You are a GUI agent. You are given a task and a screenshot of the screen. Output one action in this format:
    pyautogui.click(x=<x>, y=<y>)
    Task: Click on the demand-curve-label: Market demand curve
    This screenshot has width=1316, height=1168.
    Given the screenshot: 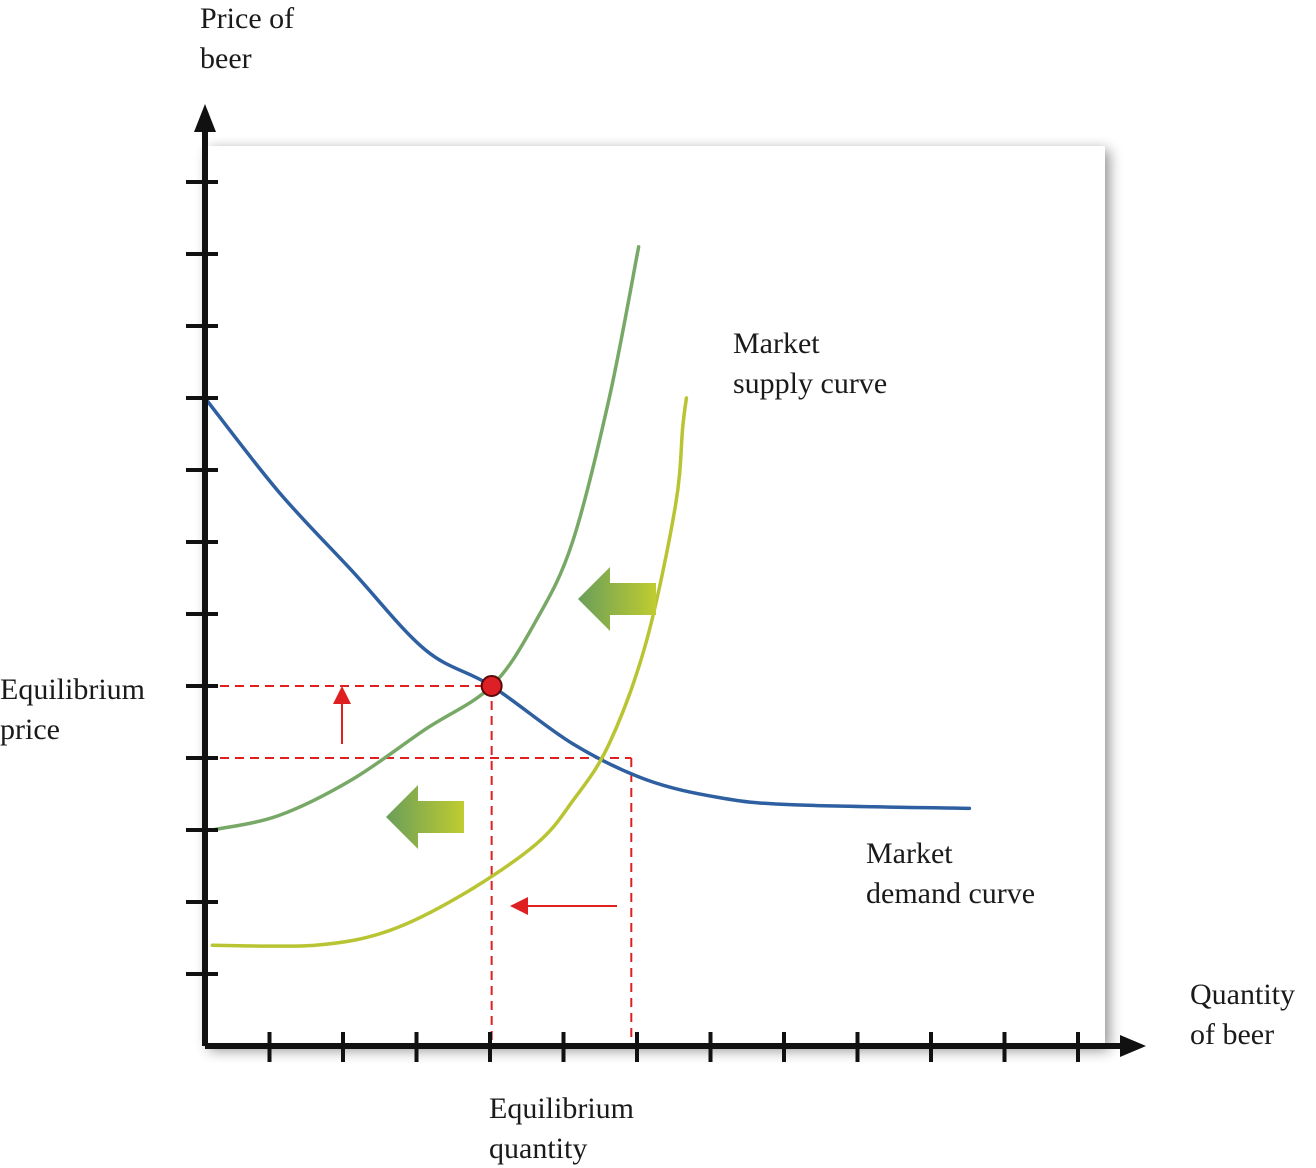 What is the action you would take?
    pyautogui.click(x=950, y=873)
    